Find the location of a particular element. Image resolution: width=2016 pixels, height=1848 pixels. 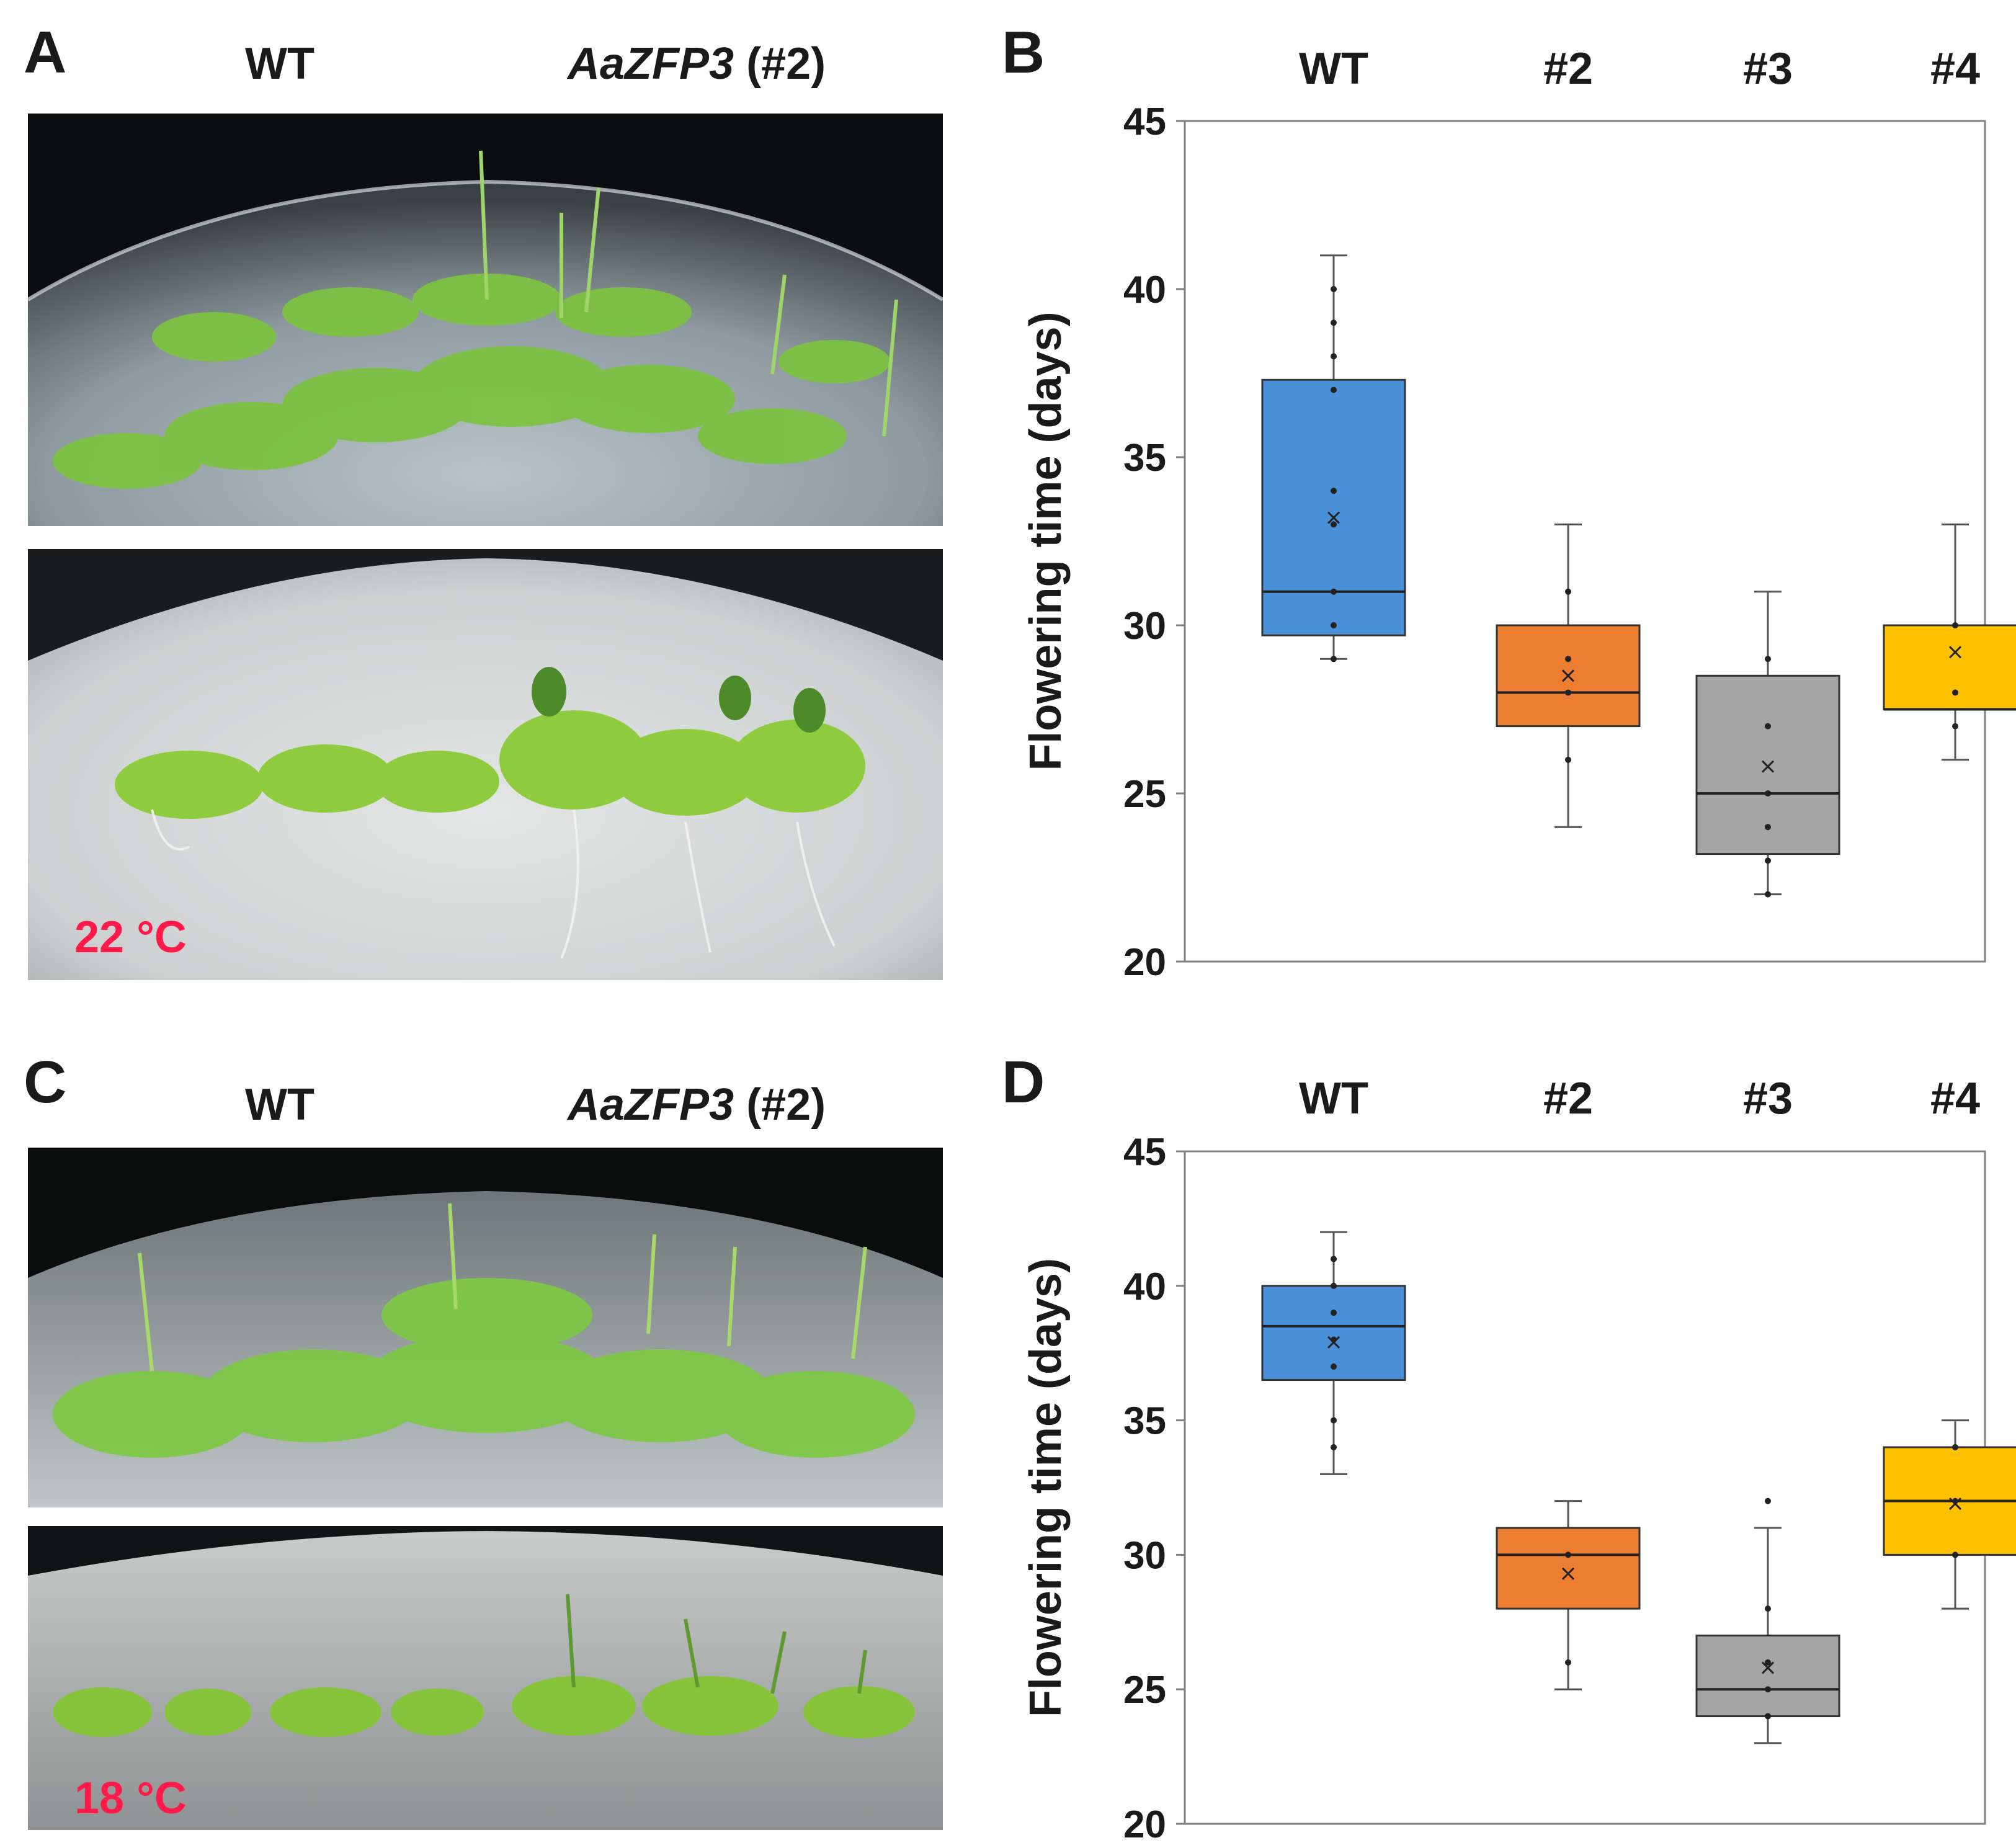

panel-c-label-wt: WT is located at coordinates (279, 1105).